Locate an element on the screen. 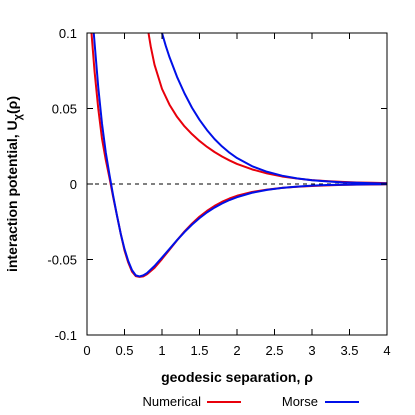 The width and height of the screenshot is (415, 415). y-tick-label: -0.1 is located at coordinates (66, 335).